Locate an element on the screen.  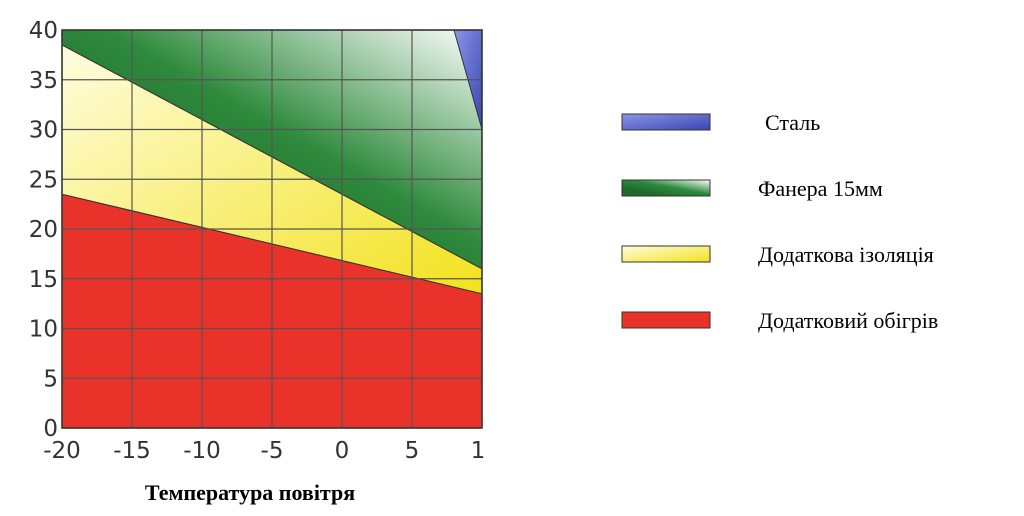
y-tick-label: 10 is located at coordinates (43, 330).